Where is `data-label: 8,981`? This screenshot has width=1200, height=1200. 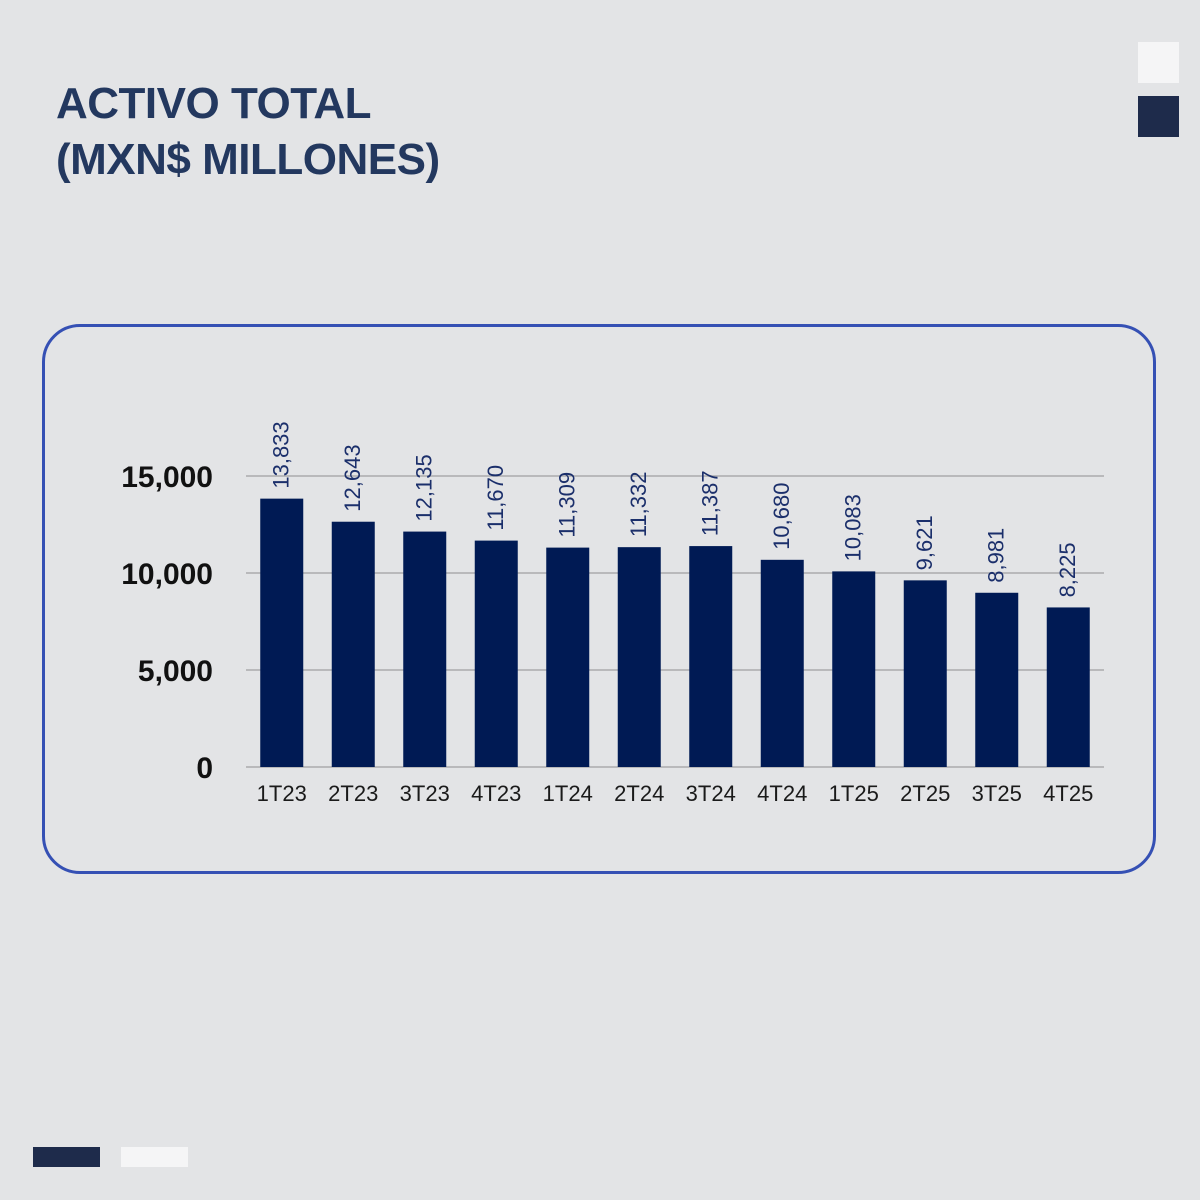
data-label: 8,981 is located at coordinates (996, 555).